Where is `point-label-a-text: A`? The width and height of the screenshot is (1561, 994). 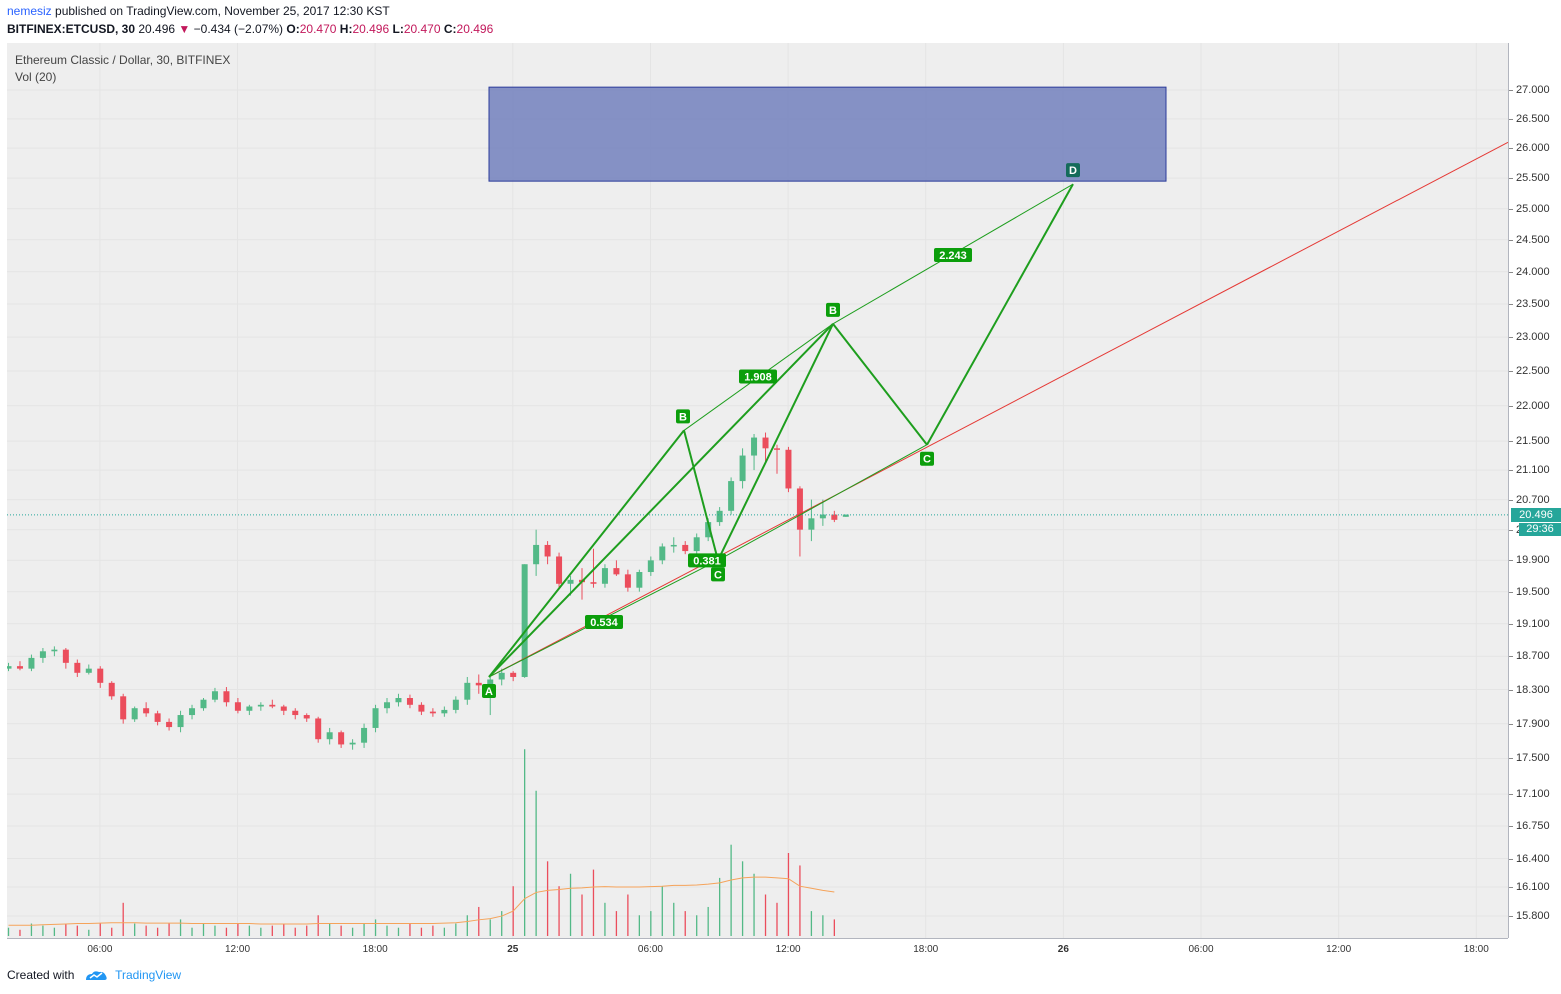
point-label-a-text: A is located at coordinates (489, 692).